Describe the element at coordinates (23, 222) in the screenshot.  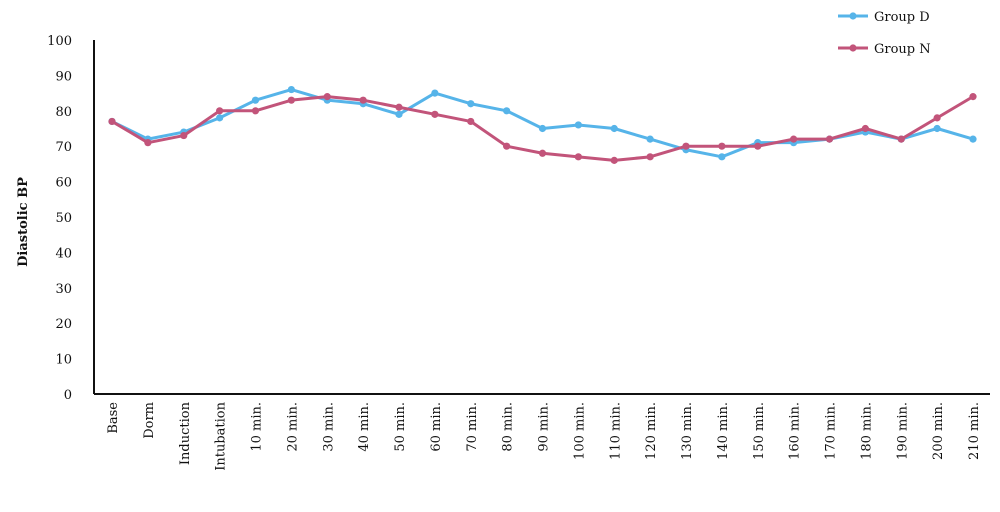
I see `y-axis-title: Diastolic BP` at that location.